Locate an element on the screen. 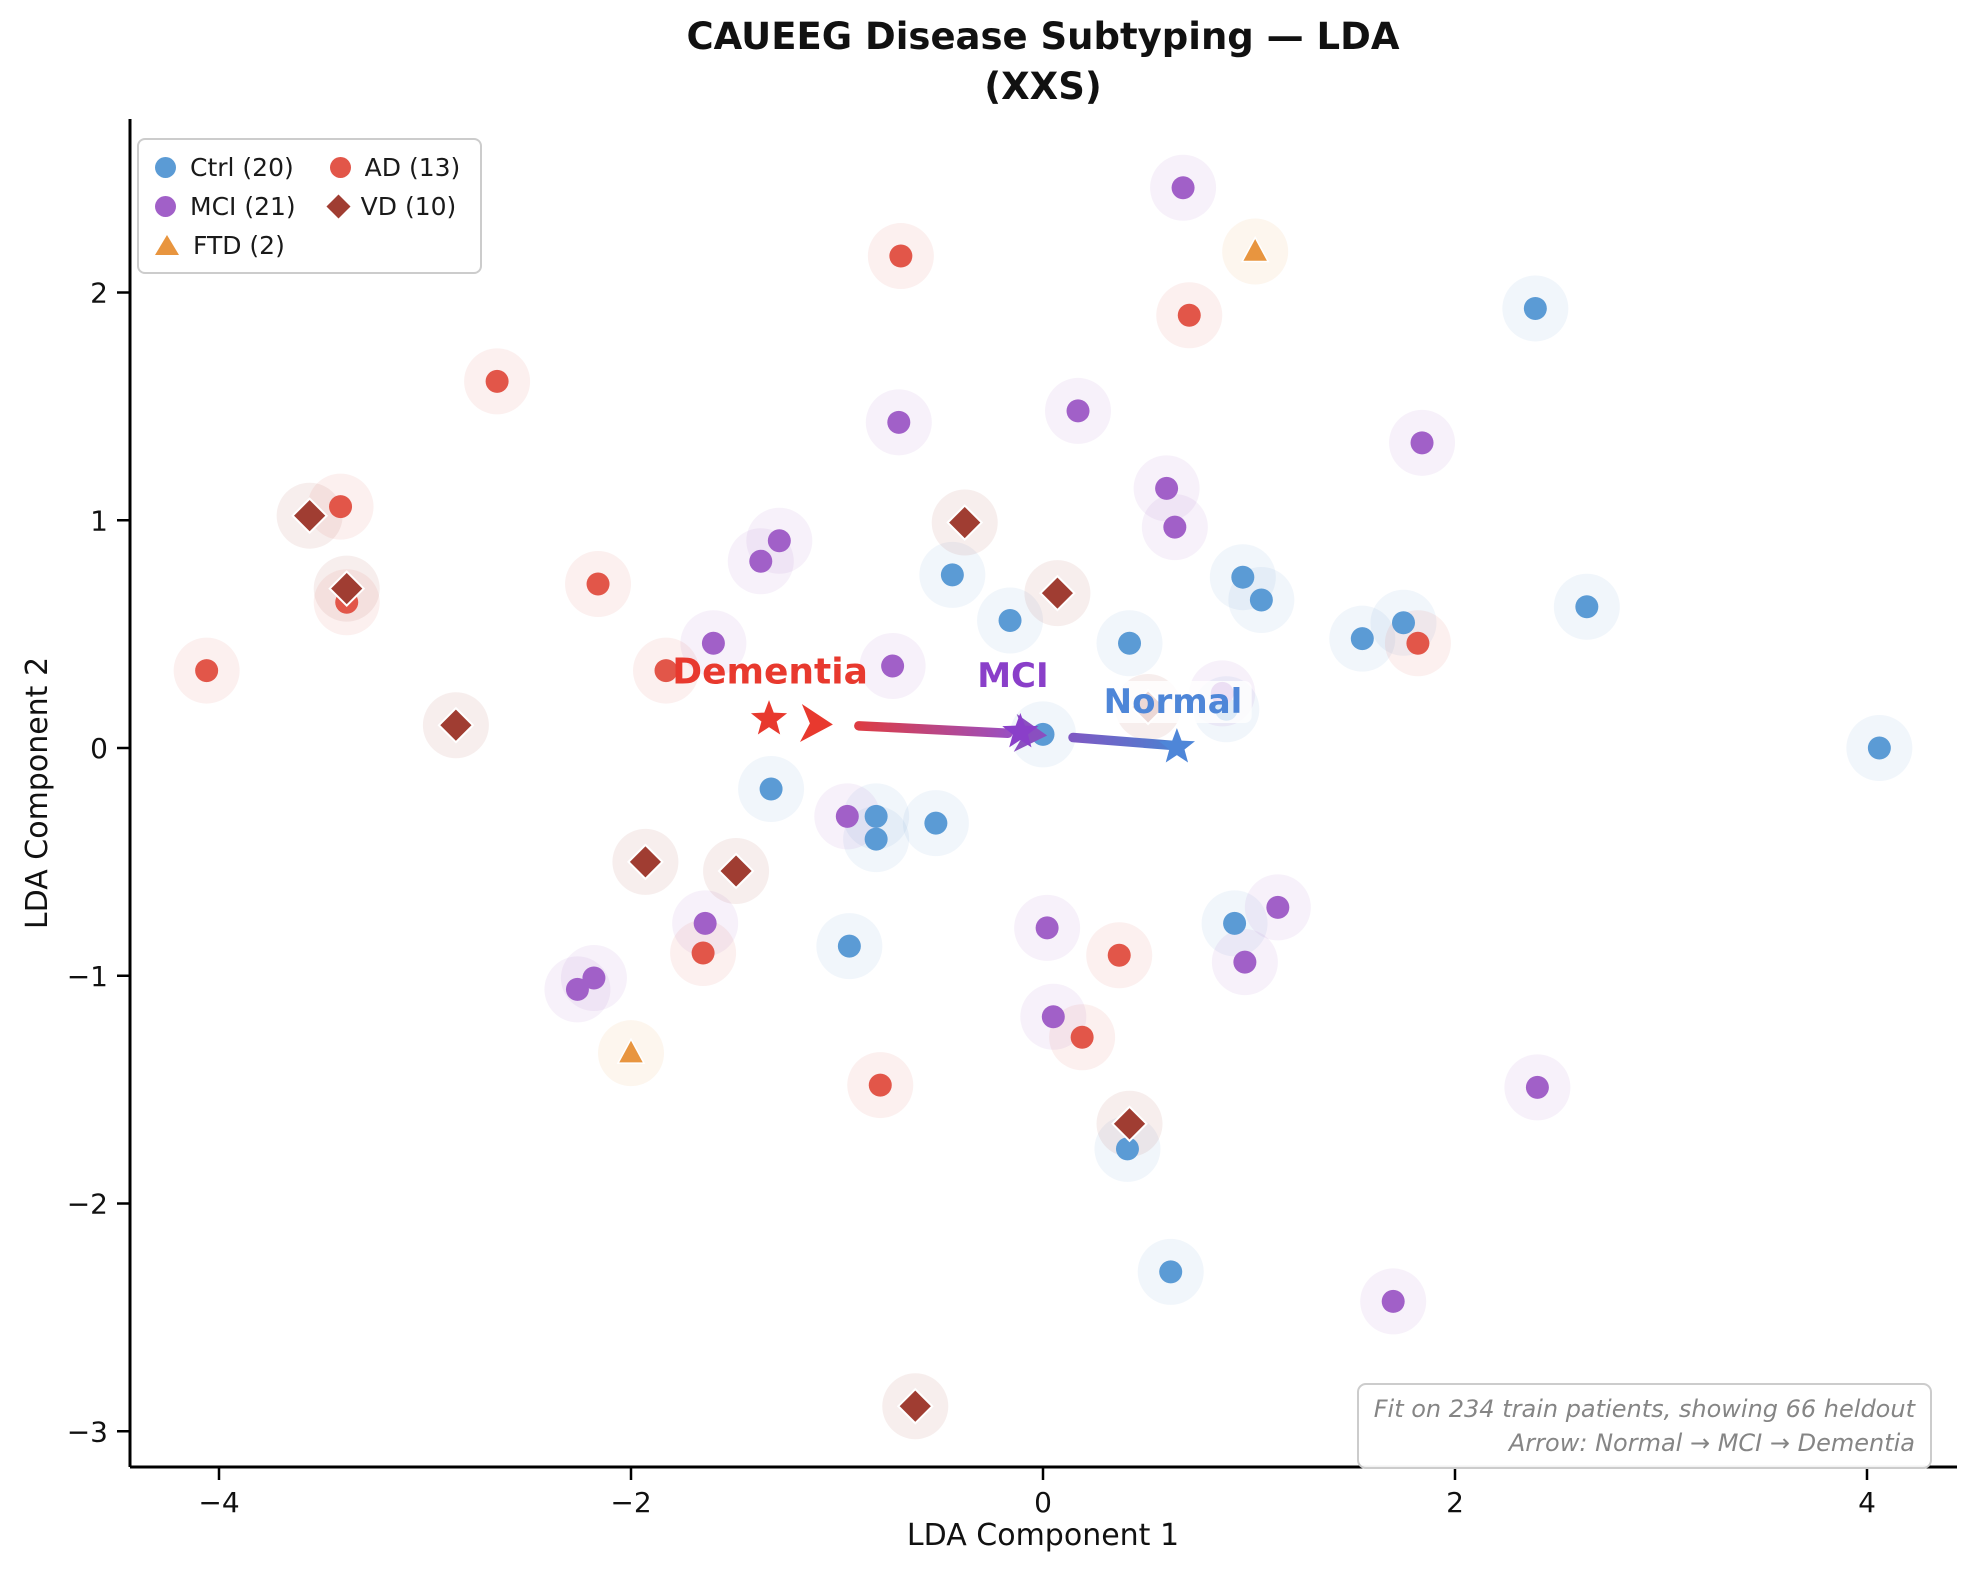 This screenshot has height=1577, width=1977. x-tick-label: 4 is located at coordinates (1867, 1502).